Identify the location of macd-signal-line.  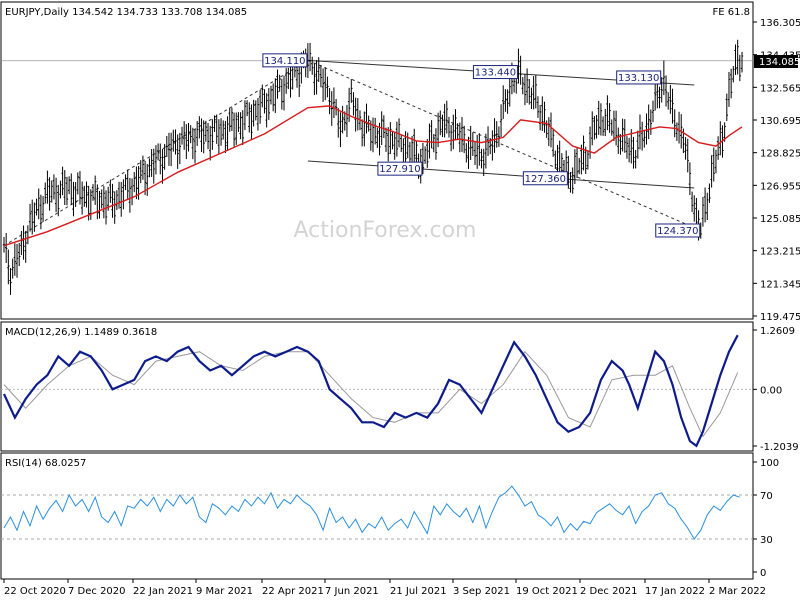
(371, 394).